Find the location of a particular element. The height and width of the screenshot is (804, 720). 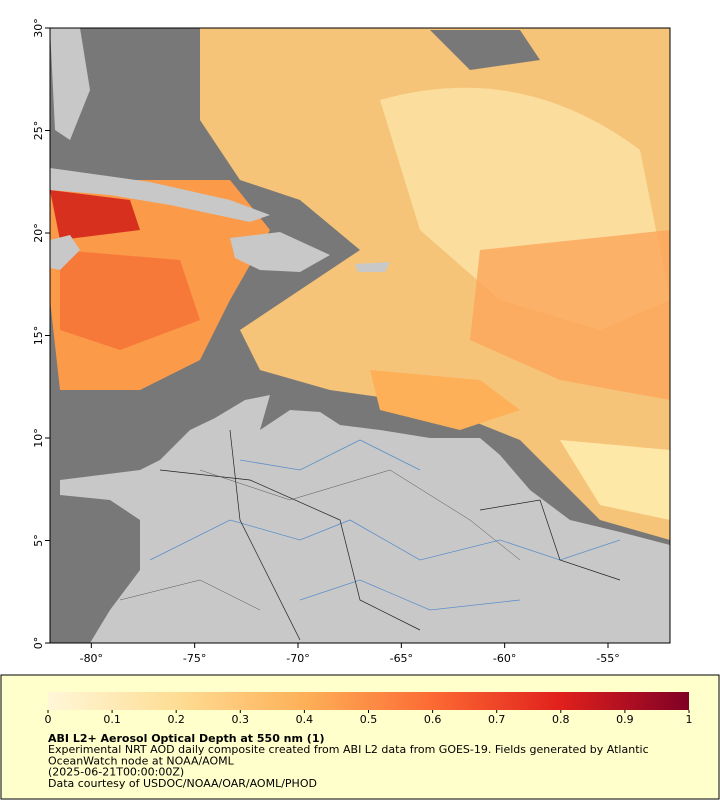

y-tick-label: 5° is located at coordinates (38, 540).